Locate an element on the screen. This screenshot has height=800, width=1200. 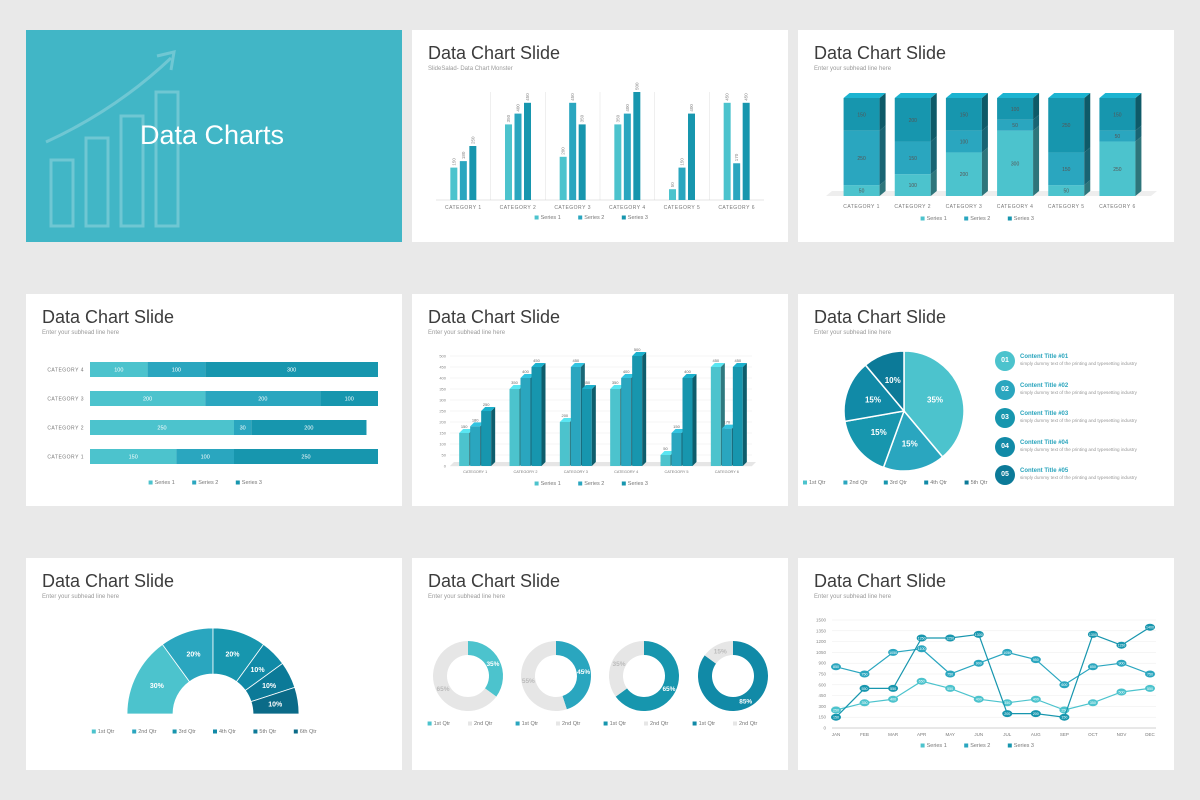
data-label: 750 is located at coordinates (865, 674).